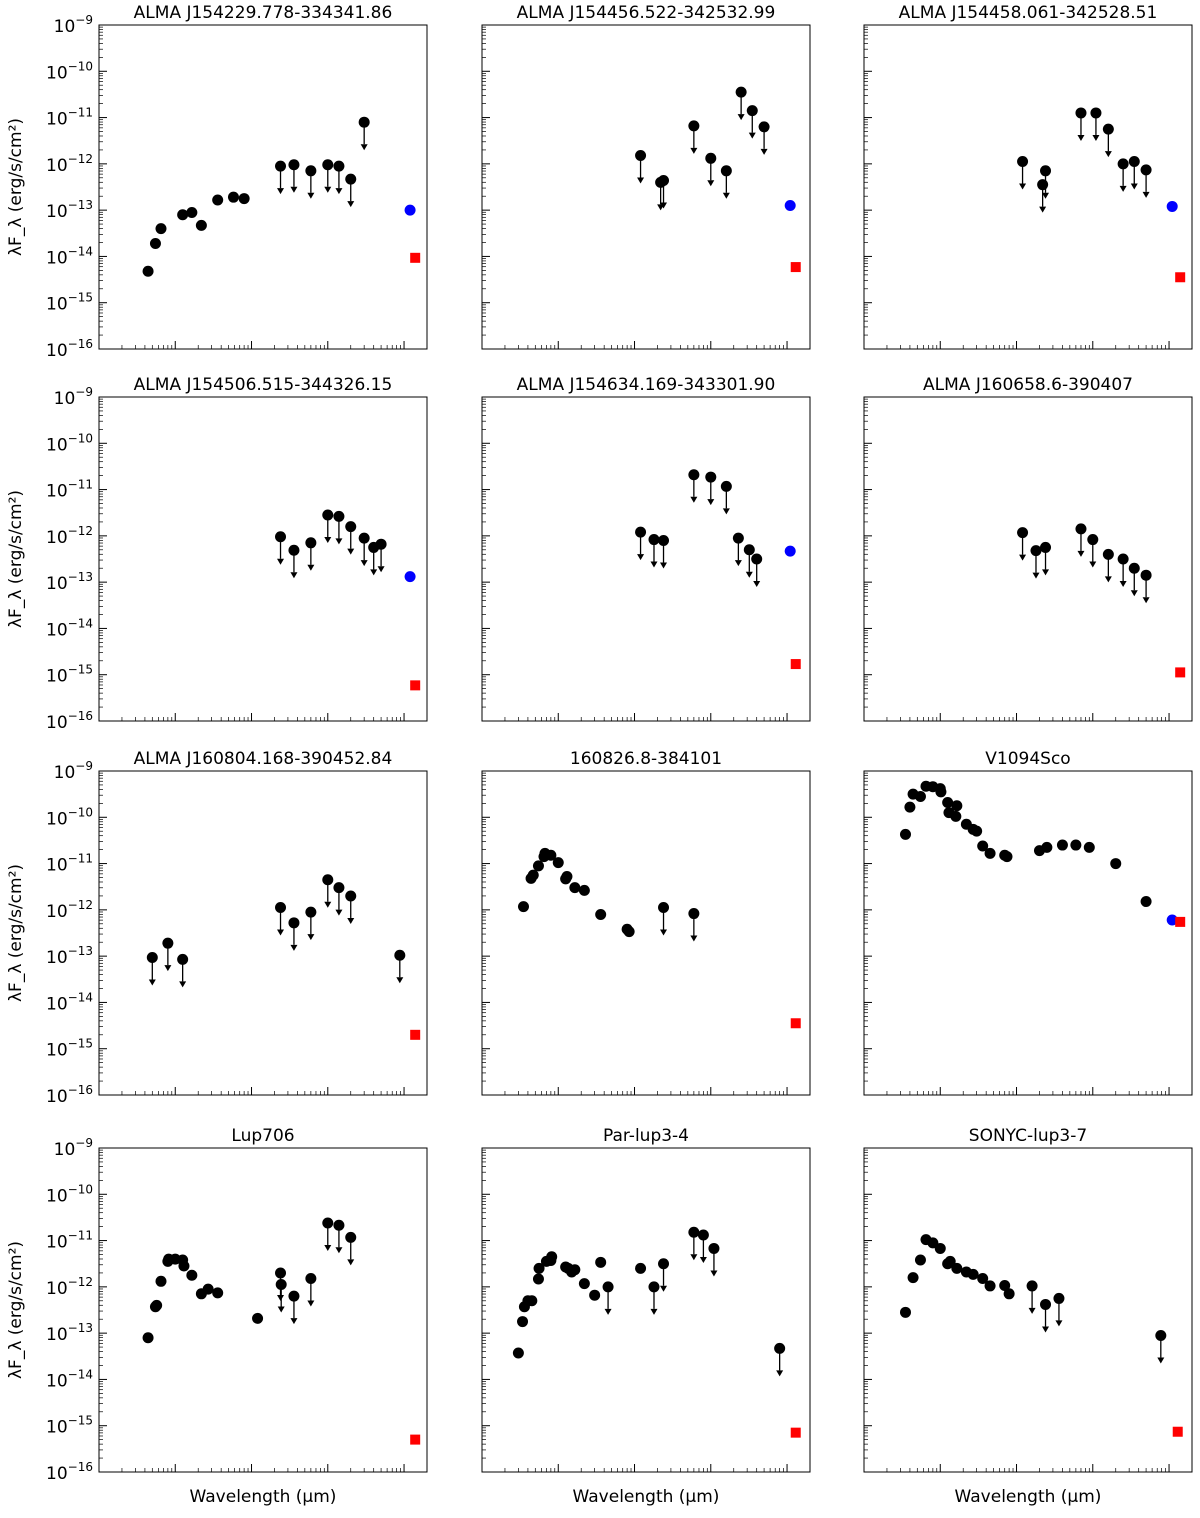 This screenshot has width=1200, height=1518. What do you see at coordinates (73, 397) in the screenshot?
I see `y-tick-label: 10−9` at bounding box center [73, 397].